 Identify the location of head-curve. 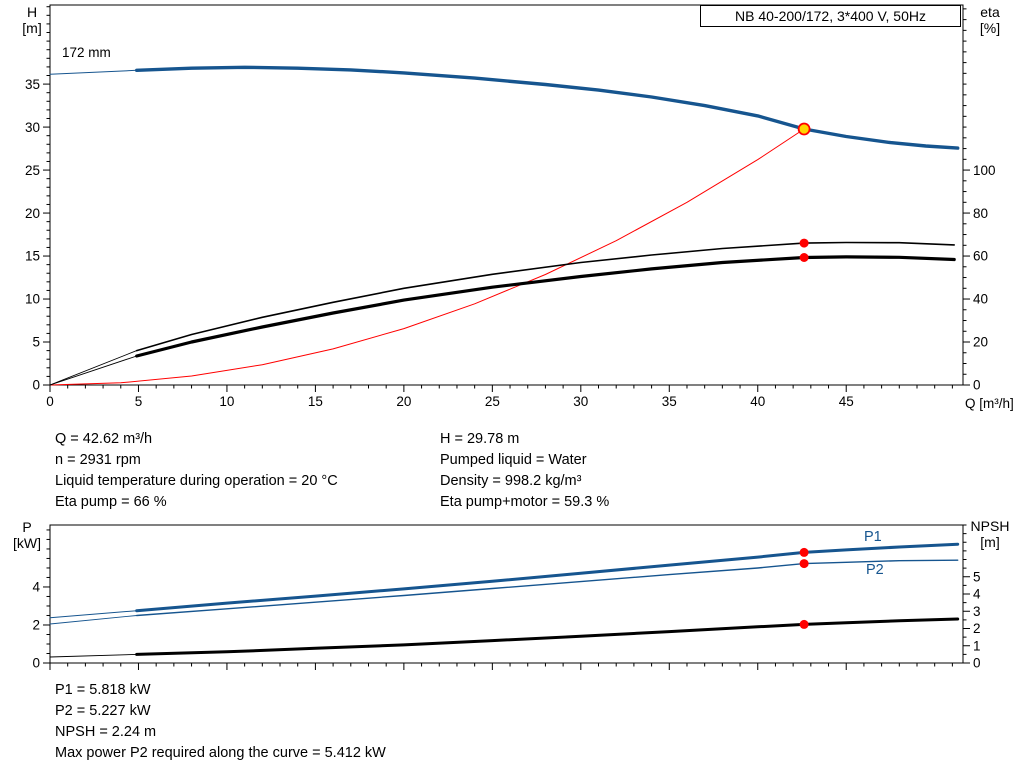
(547, 107).